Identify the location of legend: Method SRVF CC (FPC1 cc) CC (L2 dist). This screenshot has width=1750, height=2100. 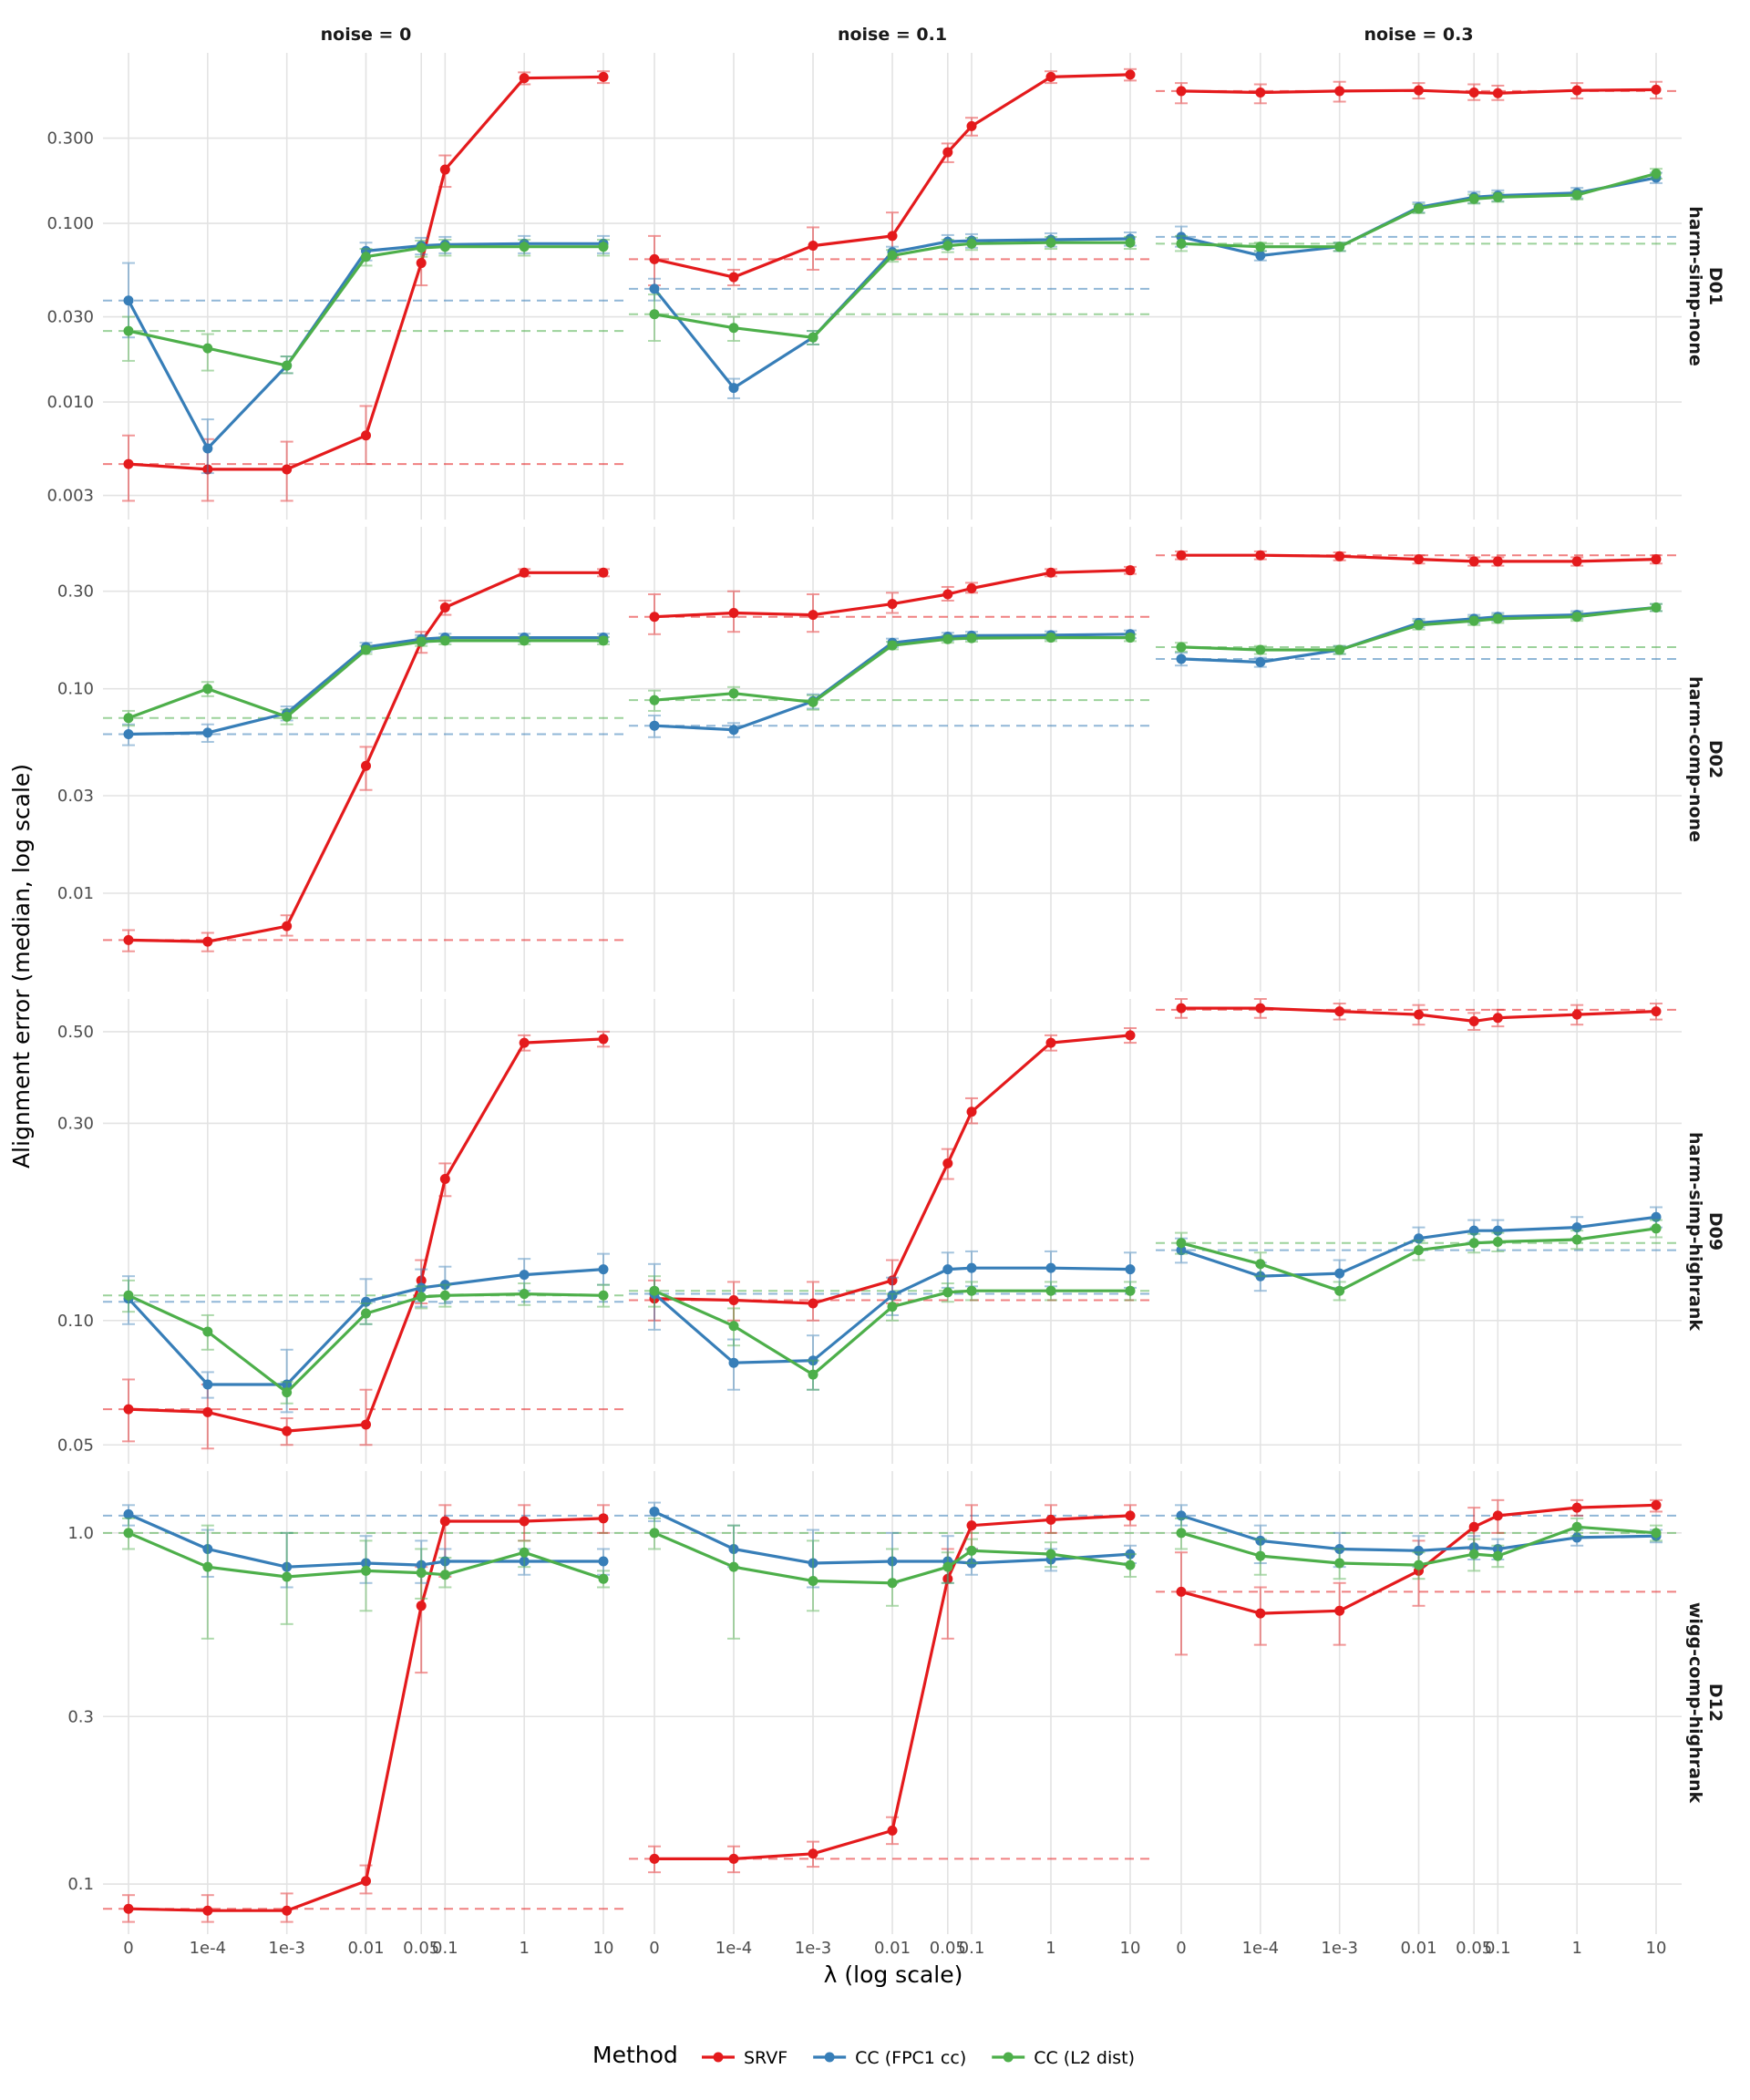
(864, 2055).